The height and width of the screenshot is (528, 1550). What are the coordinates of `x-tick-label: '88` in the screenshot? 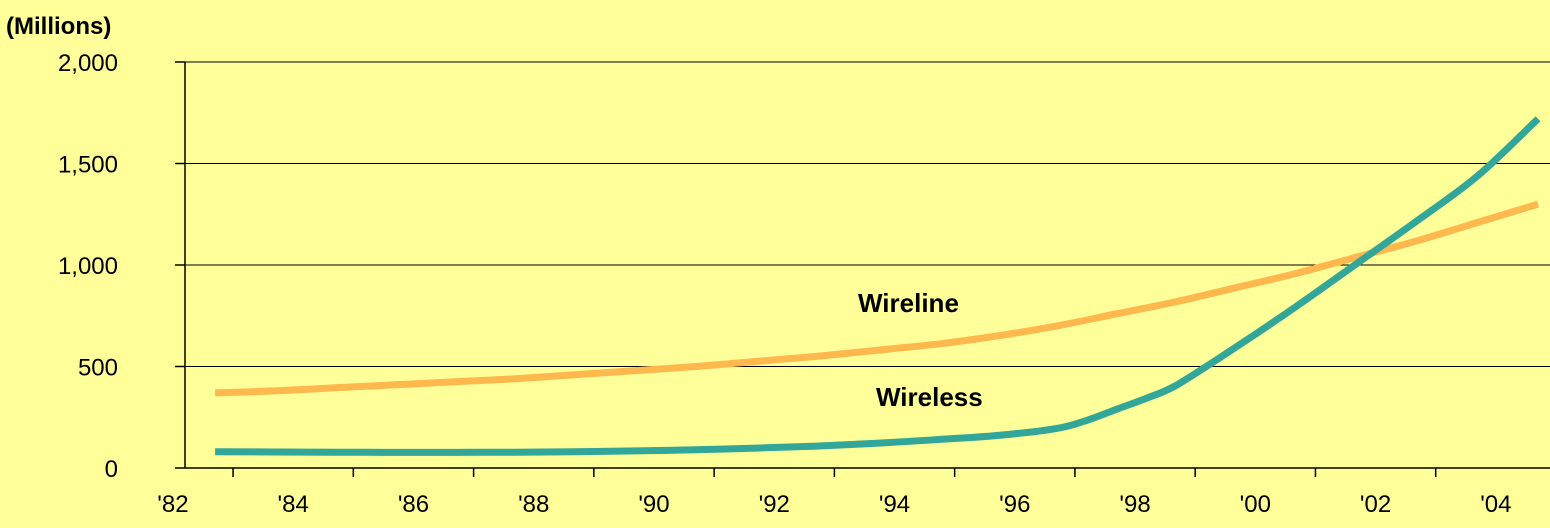 It's located at (533, 504).